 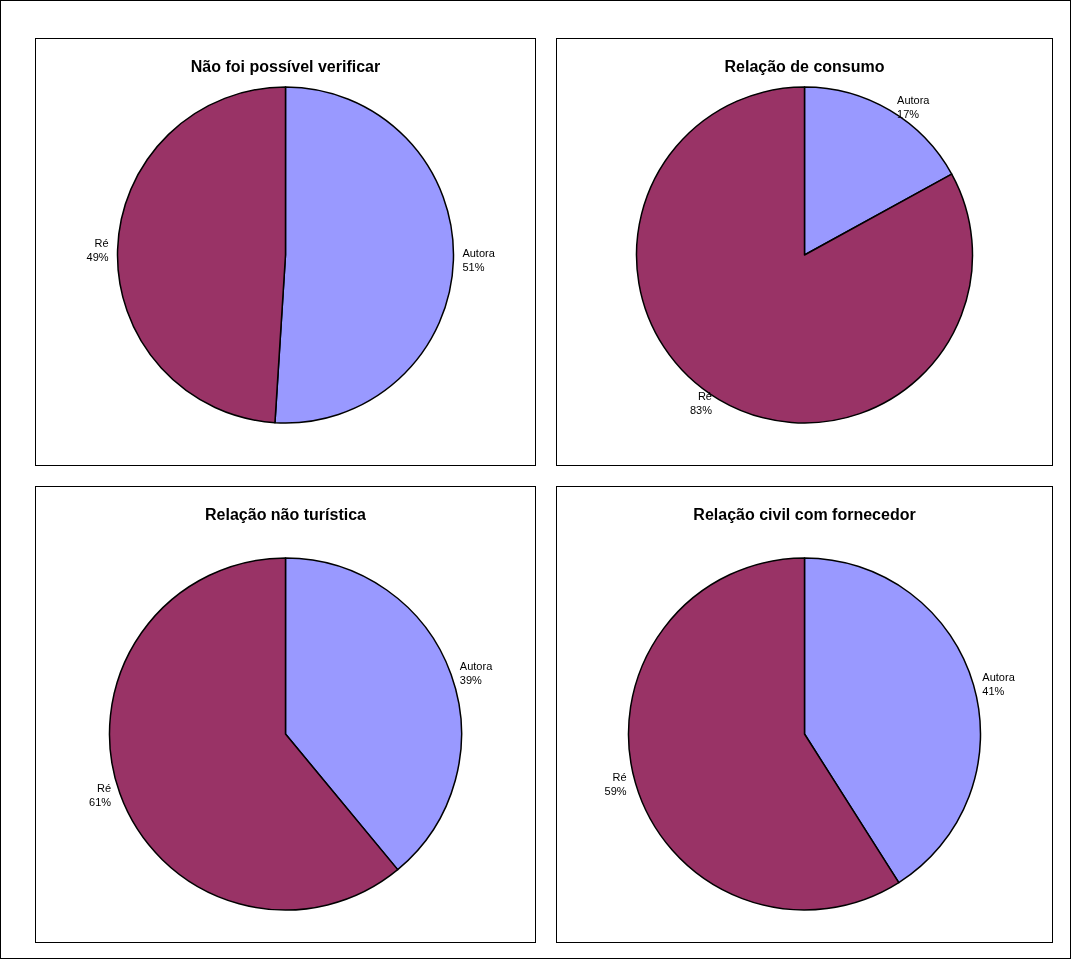 What do you see at coordinates (701, 410) in the screenshot?
I see `data-label: 83%` at bounding box center [701, 410].